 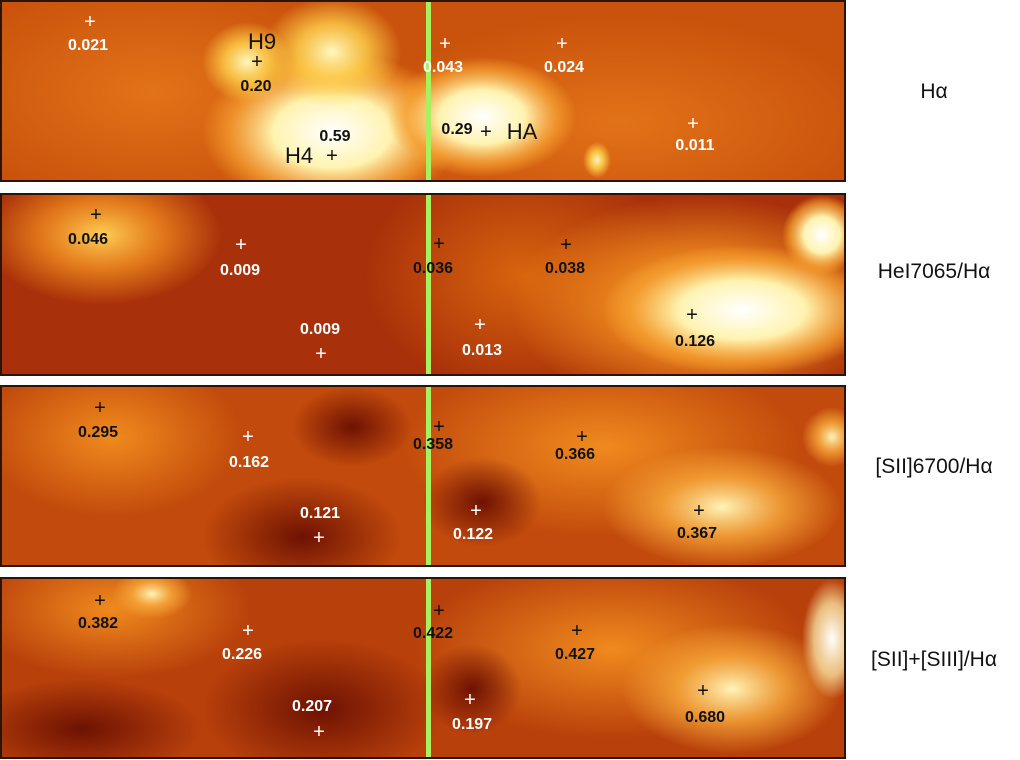 I want to click on value-label: 0.59, so click(x=335, y=136).